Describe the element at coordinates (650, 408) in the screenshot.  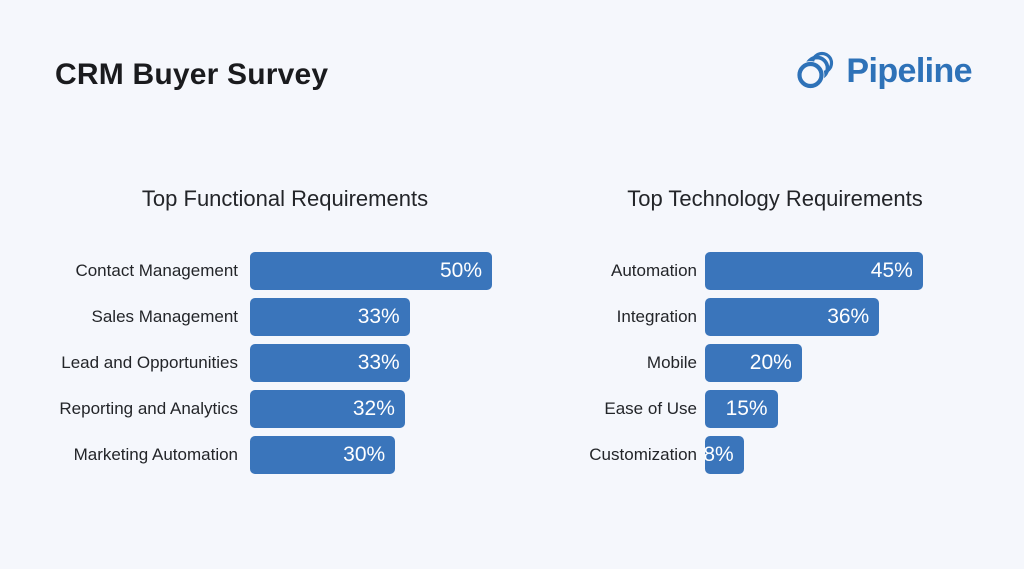
I see `bar-category-label: Ease of Use` at that location.